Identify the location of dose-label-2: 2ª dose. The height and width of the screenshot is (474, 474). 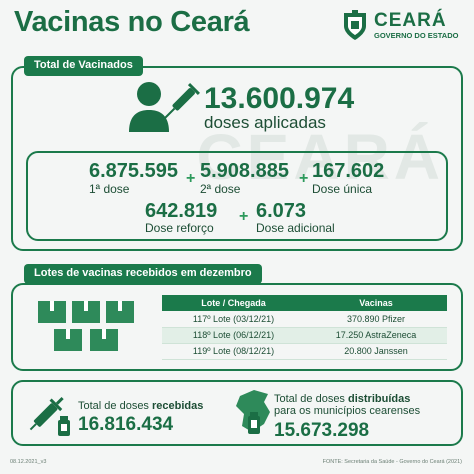
(220, 189).